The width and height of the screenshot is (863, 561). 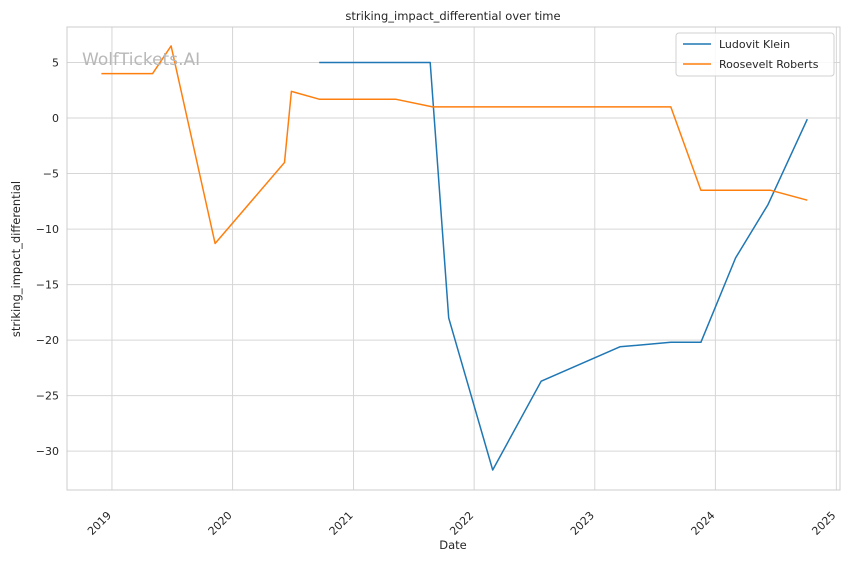 What do you see at coordinates (823, 523) in the screenshot?
I see `x-tick-label: 2025` at bounding box center [823, 523].